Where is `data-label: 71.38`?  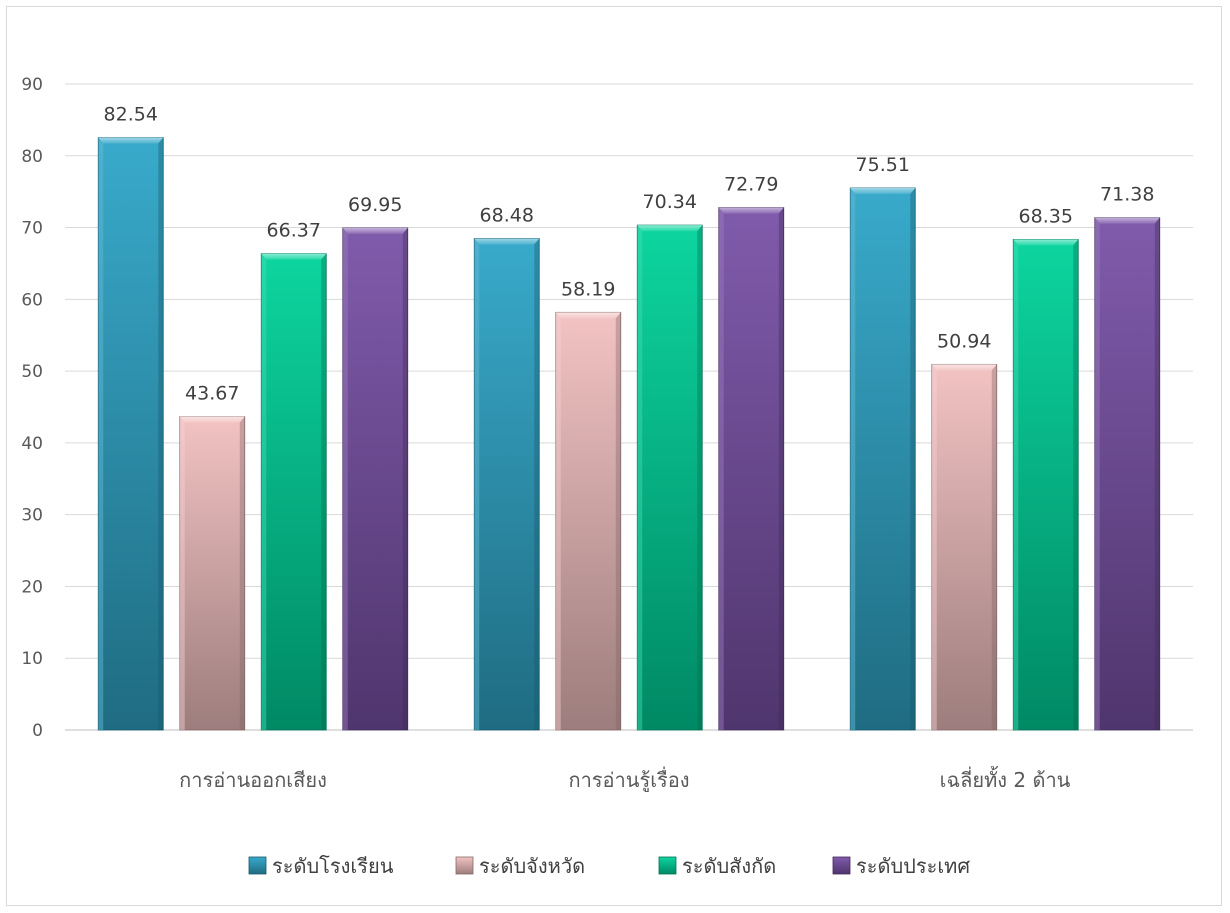
data-label: 71.38 is located at coordinates (1127, 195).